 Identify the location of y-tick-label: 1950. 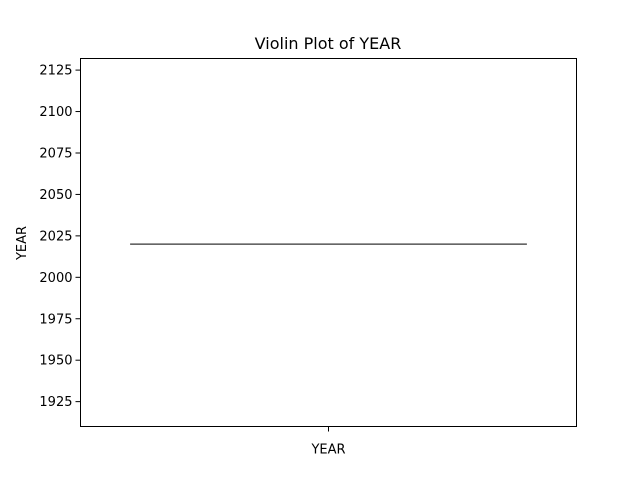
(55, 361).